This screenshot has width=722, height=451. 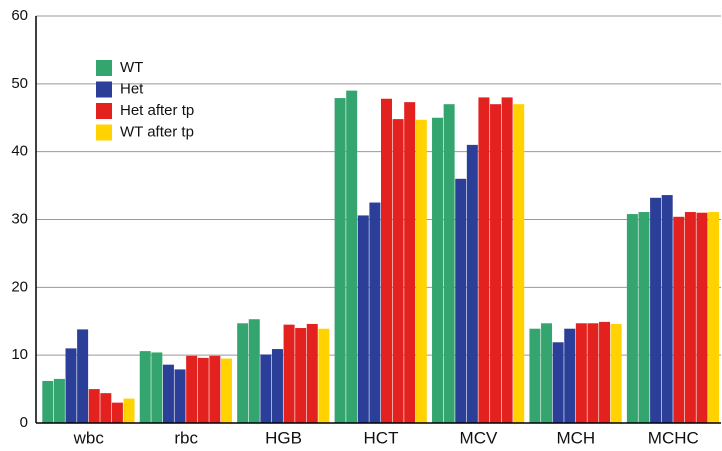 What do you see at coordinates (19, 218) in the screenshot?
I see `y-tick-label: 30` at bounding box center [19, 218].